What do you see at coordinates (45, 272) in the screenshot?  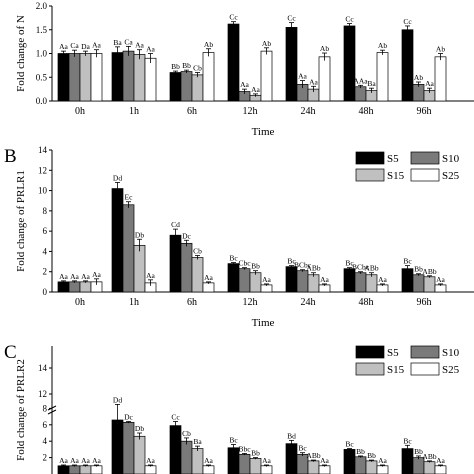 I see `y-tick-label: 2` at bounding box center [45, 272].